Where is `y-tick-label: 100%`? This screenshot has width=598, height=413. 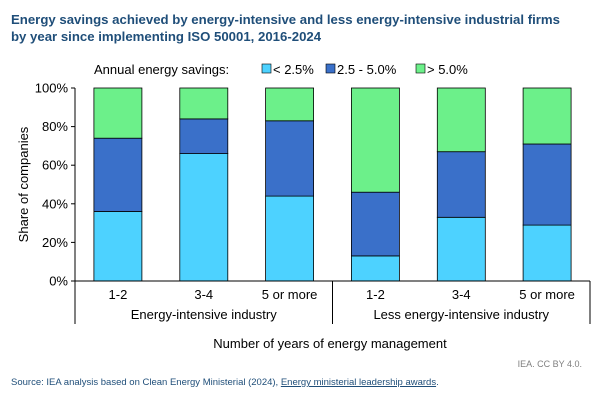 y-tick-label: 100% is located at coordinates (52, 88).